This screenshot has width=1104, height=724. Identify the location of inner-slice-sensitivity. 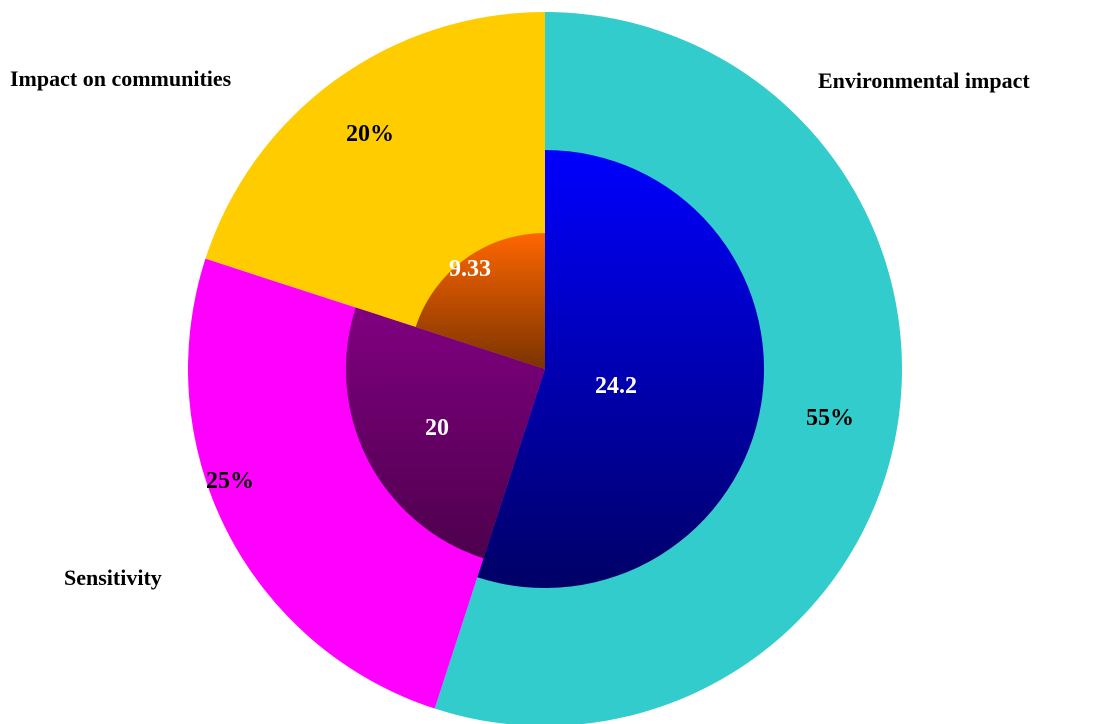
(445, 433).